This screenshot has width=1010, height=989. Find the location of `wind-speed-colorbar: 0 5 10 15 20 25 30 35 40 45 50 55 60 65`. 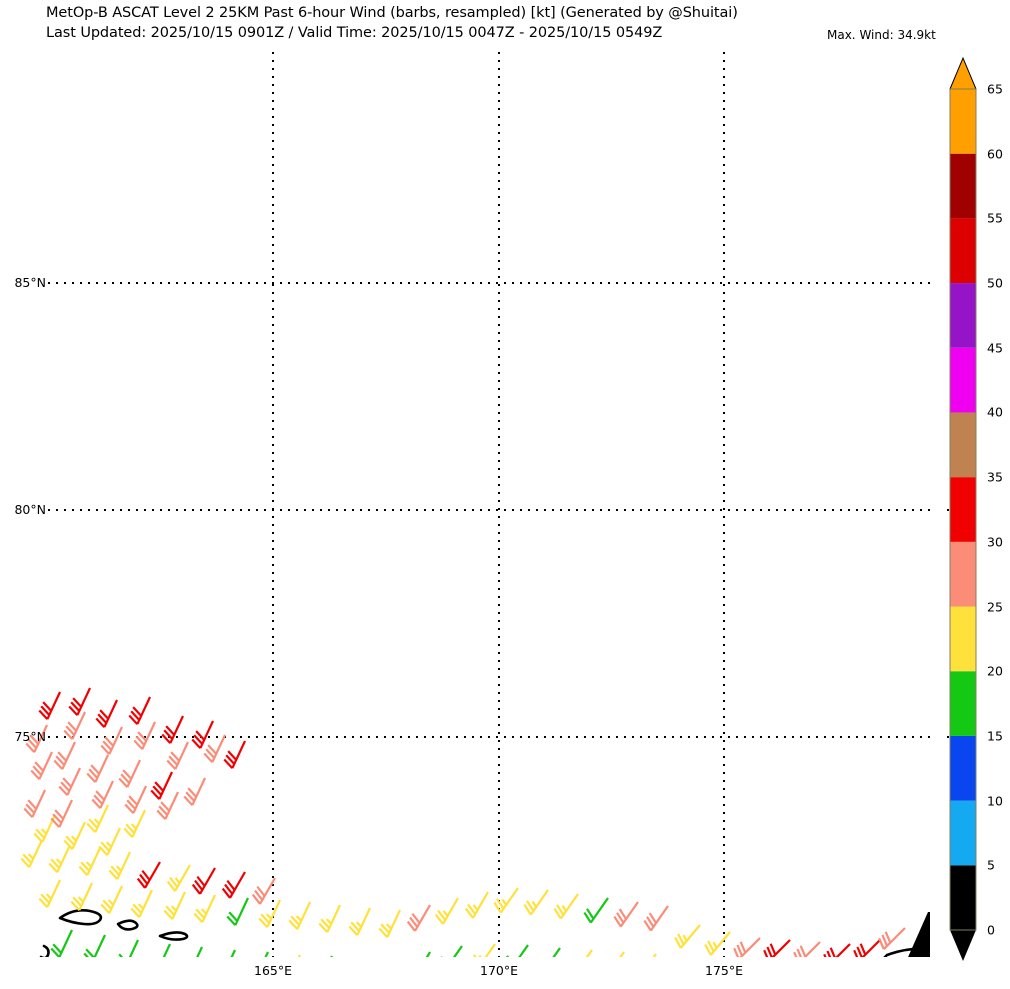

wind-speed-colorbar: 0 5 10 15 20 25 30 35 40 45 50 55 60 65 is located at coordinates (977, 508).